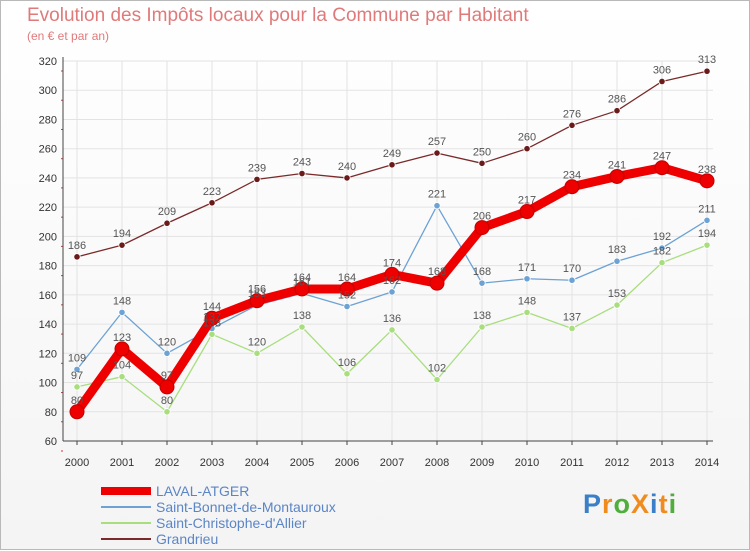 Image resolution: width=750 pixels, height=551 pixels. I want to click on legend-label-1: Saint-Bonnet-de-Montauroux, so click(246, 507).